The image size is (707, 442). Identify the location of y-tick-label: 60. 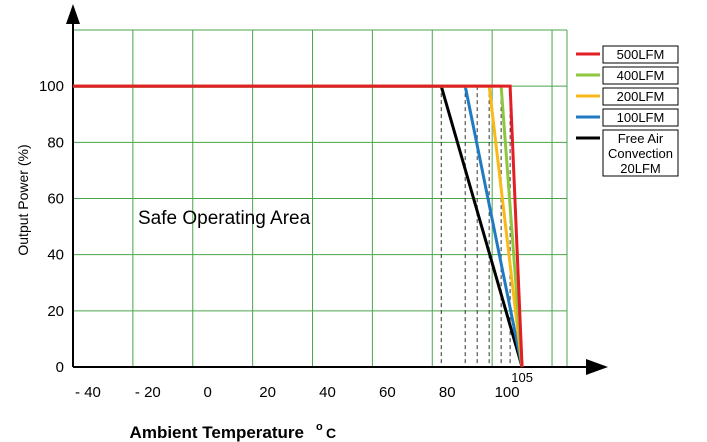
(55, 199).